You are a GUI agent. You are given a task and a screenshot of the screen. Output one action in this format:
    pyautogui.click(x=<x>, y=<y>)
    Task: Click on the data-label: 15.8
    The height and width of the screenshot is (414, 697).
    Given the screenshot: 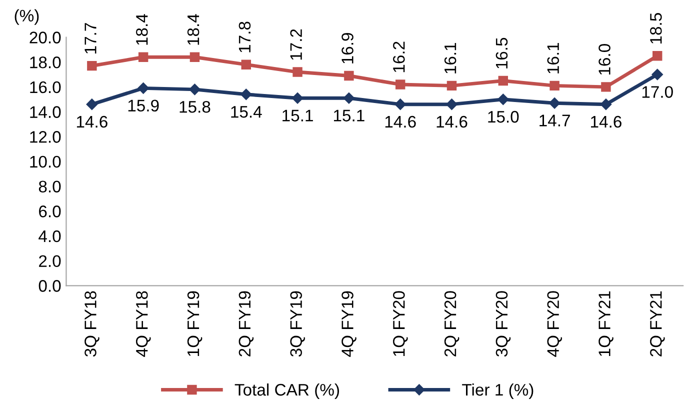 What is the action you would take?
    pyautogui.click(x=195, y=106)
    